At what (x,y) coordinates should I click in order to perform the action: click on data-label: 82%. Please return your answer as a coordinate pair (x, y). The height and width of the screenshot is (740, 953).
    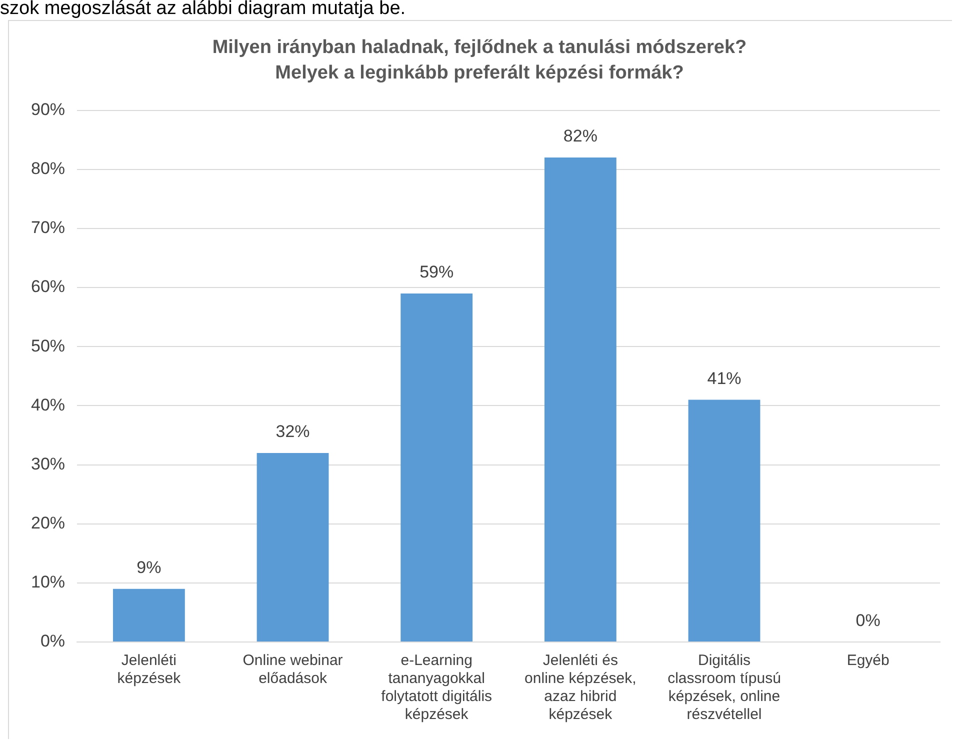
    Looking at the image, I should click on (580, 136).